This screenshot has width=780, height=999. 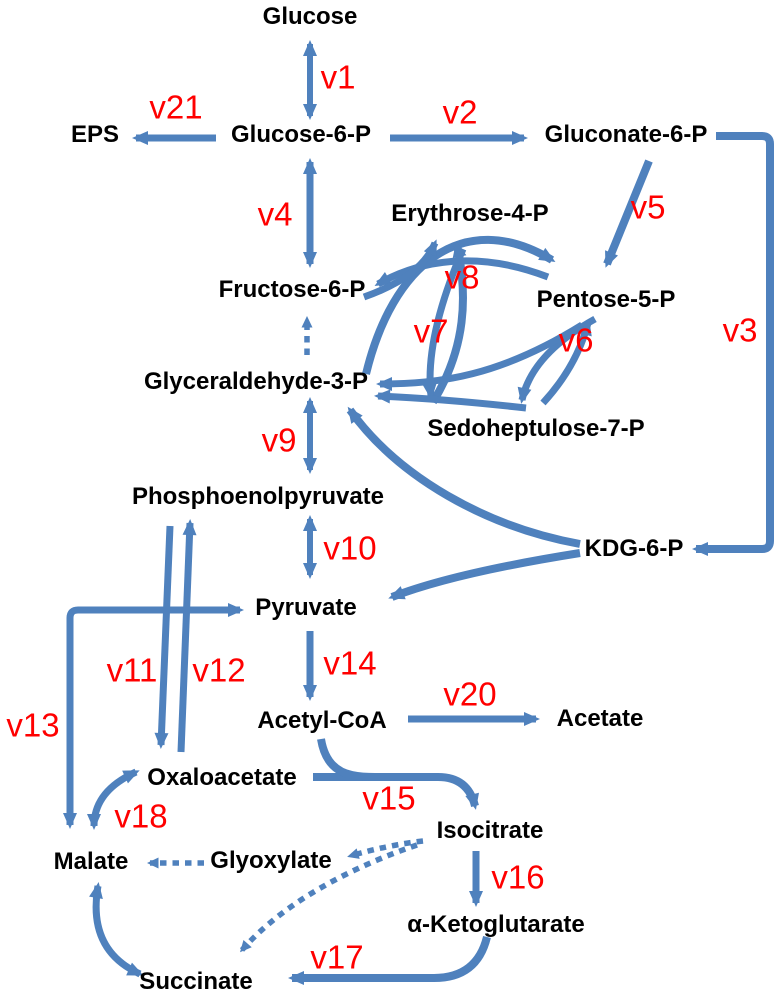 What do you see at coordinates (275, 214) in the screenshot?
I see `flux-label-v4: v4` at bounding box center [275, 214].